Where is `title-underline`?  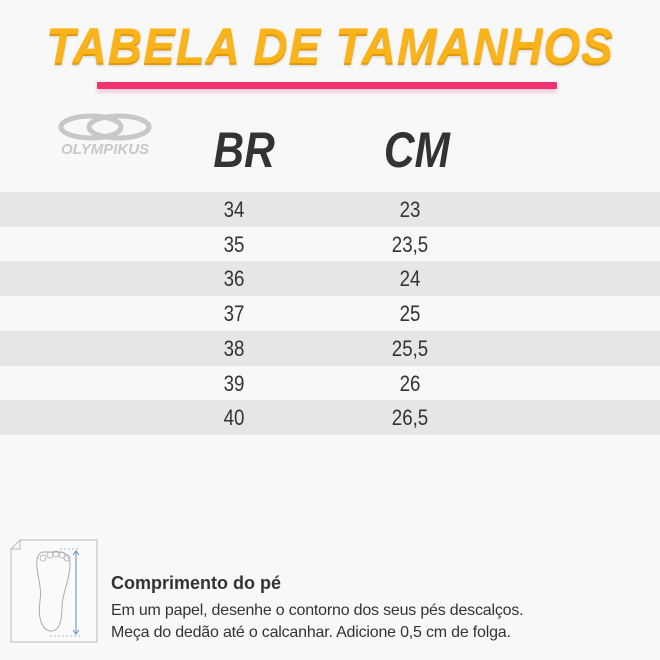
title-underline is located at coordinates (327, 85).